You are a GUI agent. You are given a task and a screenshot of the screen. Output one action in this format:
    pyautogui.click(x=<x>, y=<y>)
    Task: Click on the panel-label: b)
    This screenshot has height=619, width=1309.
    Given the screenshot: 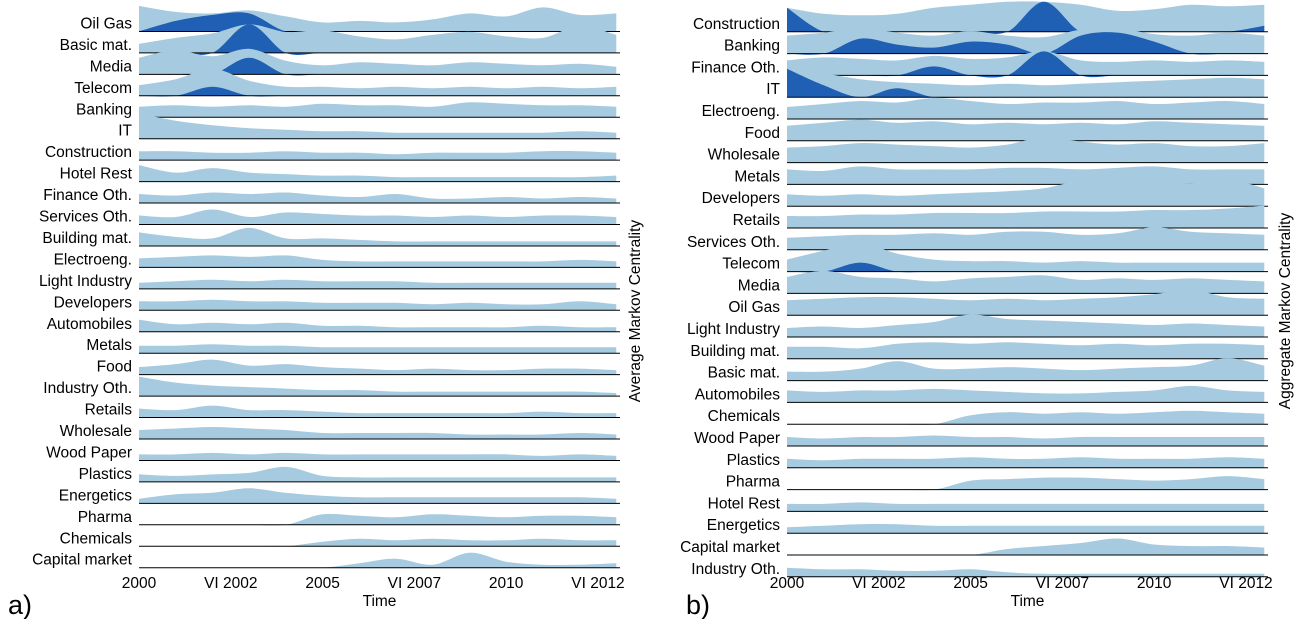 What is the action you would take?
    pyautogui.click(x=698, y=604)
    